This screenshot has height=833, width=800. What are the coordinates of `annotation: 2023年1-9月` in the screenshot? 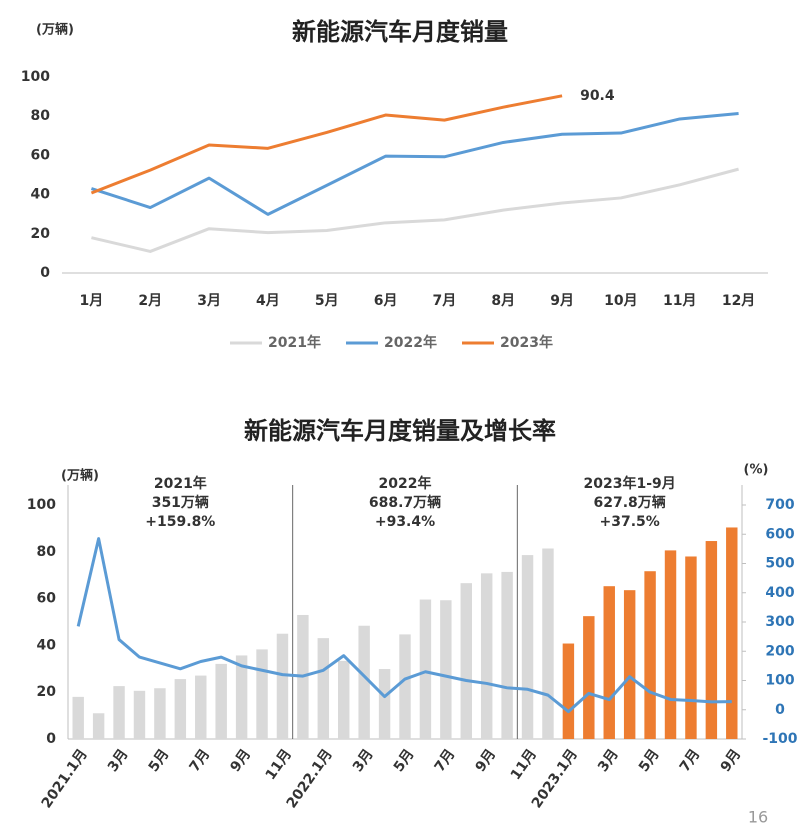 It's located at (630, 483).